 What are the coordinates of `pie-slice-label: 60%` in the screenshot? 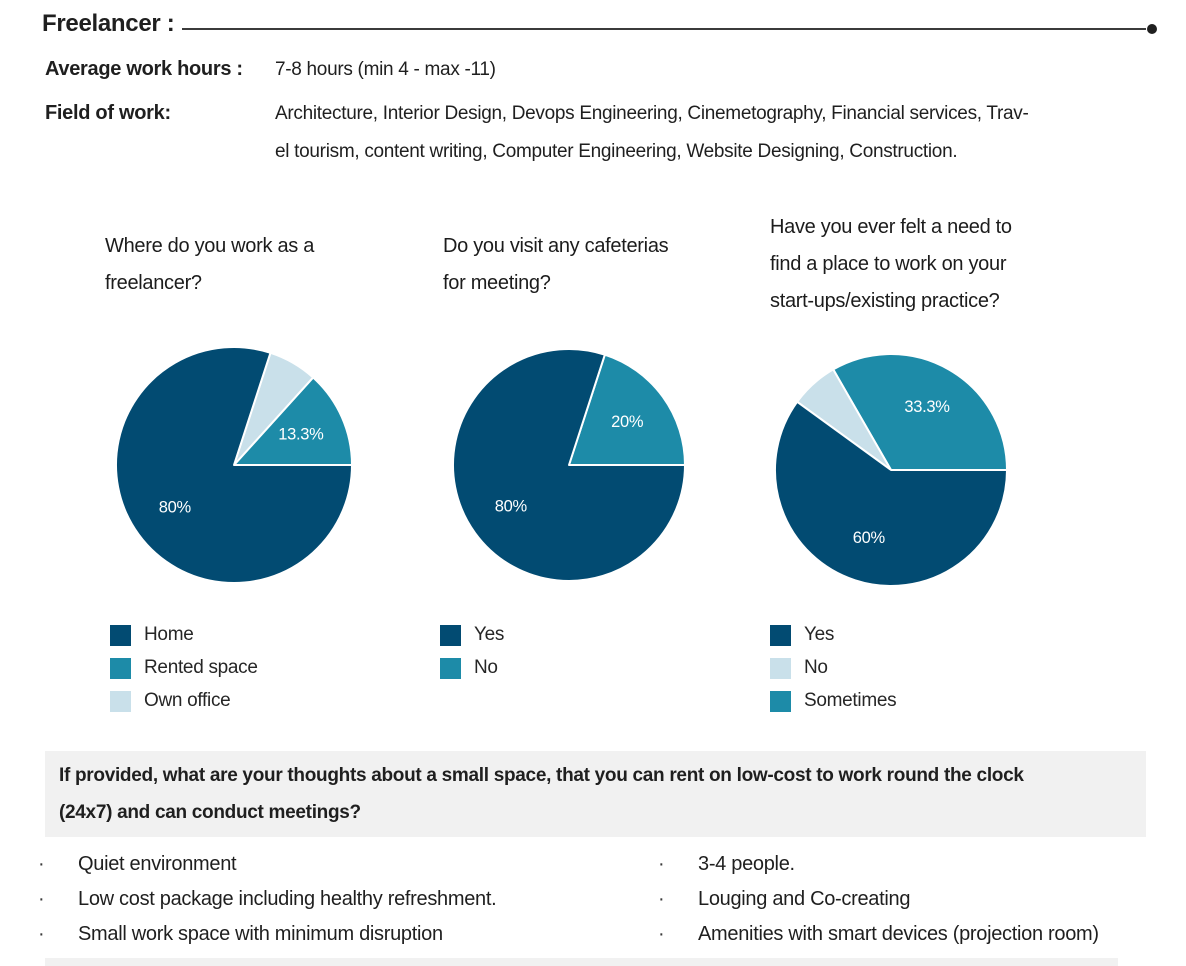 It's located at (869, 538).